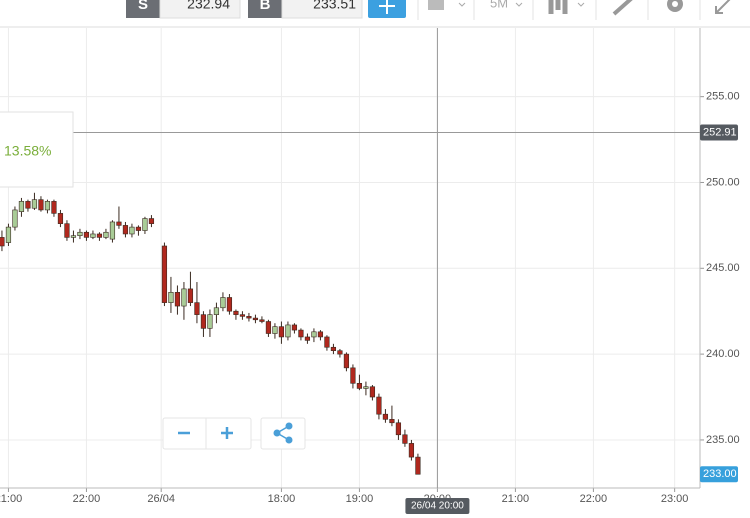  I want to click on x-tick-label: 18:00, so click(282, 499).